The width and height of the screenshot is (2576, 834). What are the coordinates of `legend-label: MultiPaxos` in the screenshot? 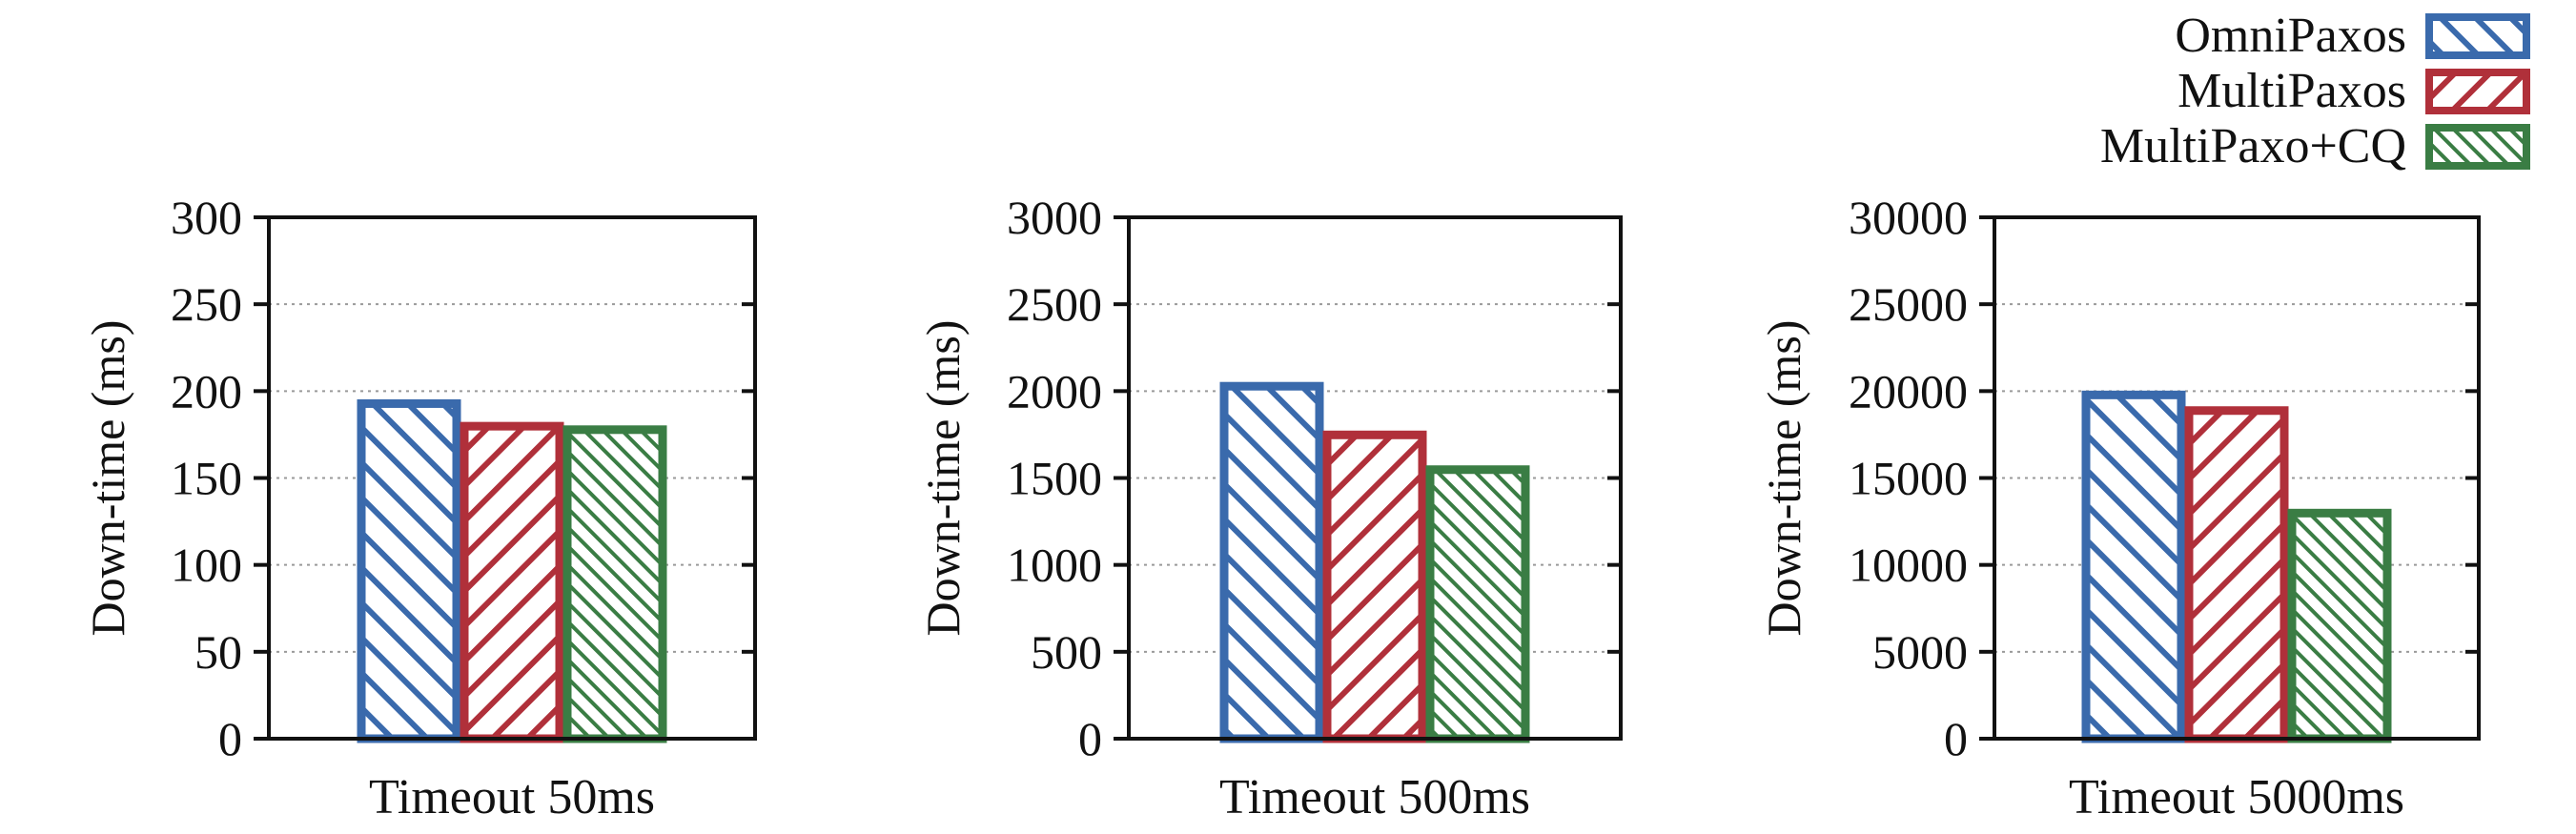 It's located at (2291, 91).